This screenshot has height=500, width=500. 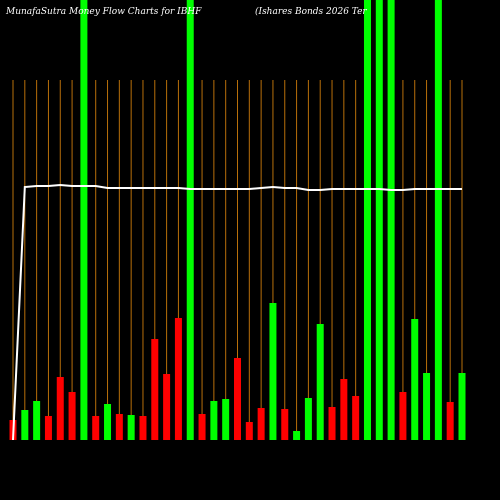 What do you see at coordinates (311, 11) in the screenshot?
I see `chart-subtitle: (Ishares Bonds 2026 Ter` at bounding box center [311, 11].